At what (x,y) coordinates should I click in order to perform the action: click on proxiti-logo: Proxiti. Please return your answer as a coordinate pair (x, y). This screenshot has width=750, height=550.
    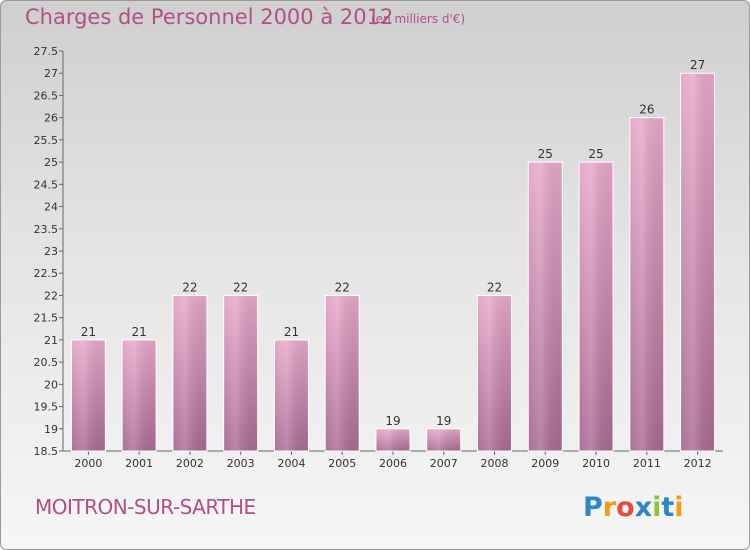
    Looking at the image, I should click on (633, 507).